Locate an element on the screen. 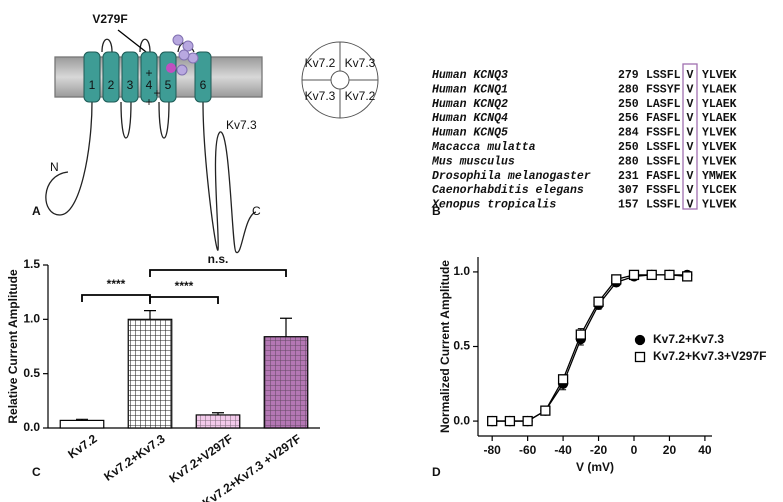 The height and width of the screenshot is (502, 783). x-tick-label: -20 is located at coordinates (599, 450).